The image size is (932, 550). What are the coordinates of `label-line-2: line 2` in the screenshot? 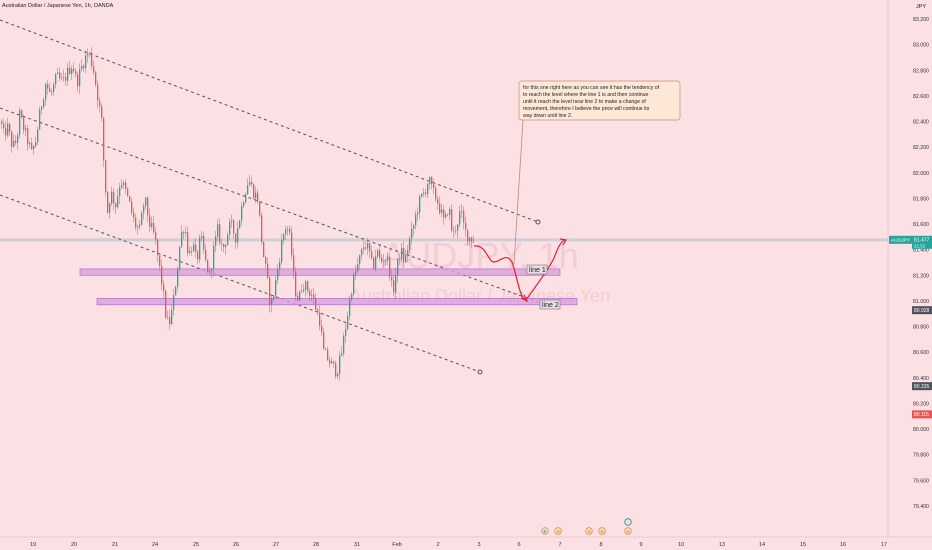 It's located at (550, 304).